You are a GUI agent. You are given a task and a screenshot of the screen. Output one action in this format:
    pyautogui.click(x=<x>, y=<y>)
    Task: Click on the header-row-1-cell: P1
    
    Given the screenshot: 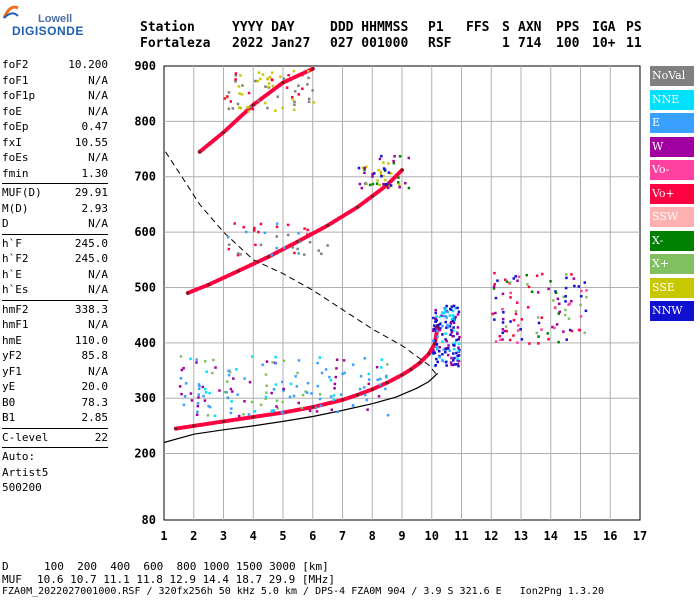 What is the action you would take?
    pyautogui.click(x=436, y=27)
    